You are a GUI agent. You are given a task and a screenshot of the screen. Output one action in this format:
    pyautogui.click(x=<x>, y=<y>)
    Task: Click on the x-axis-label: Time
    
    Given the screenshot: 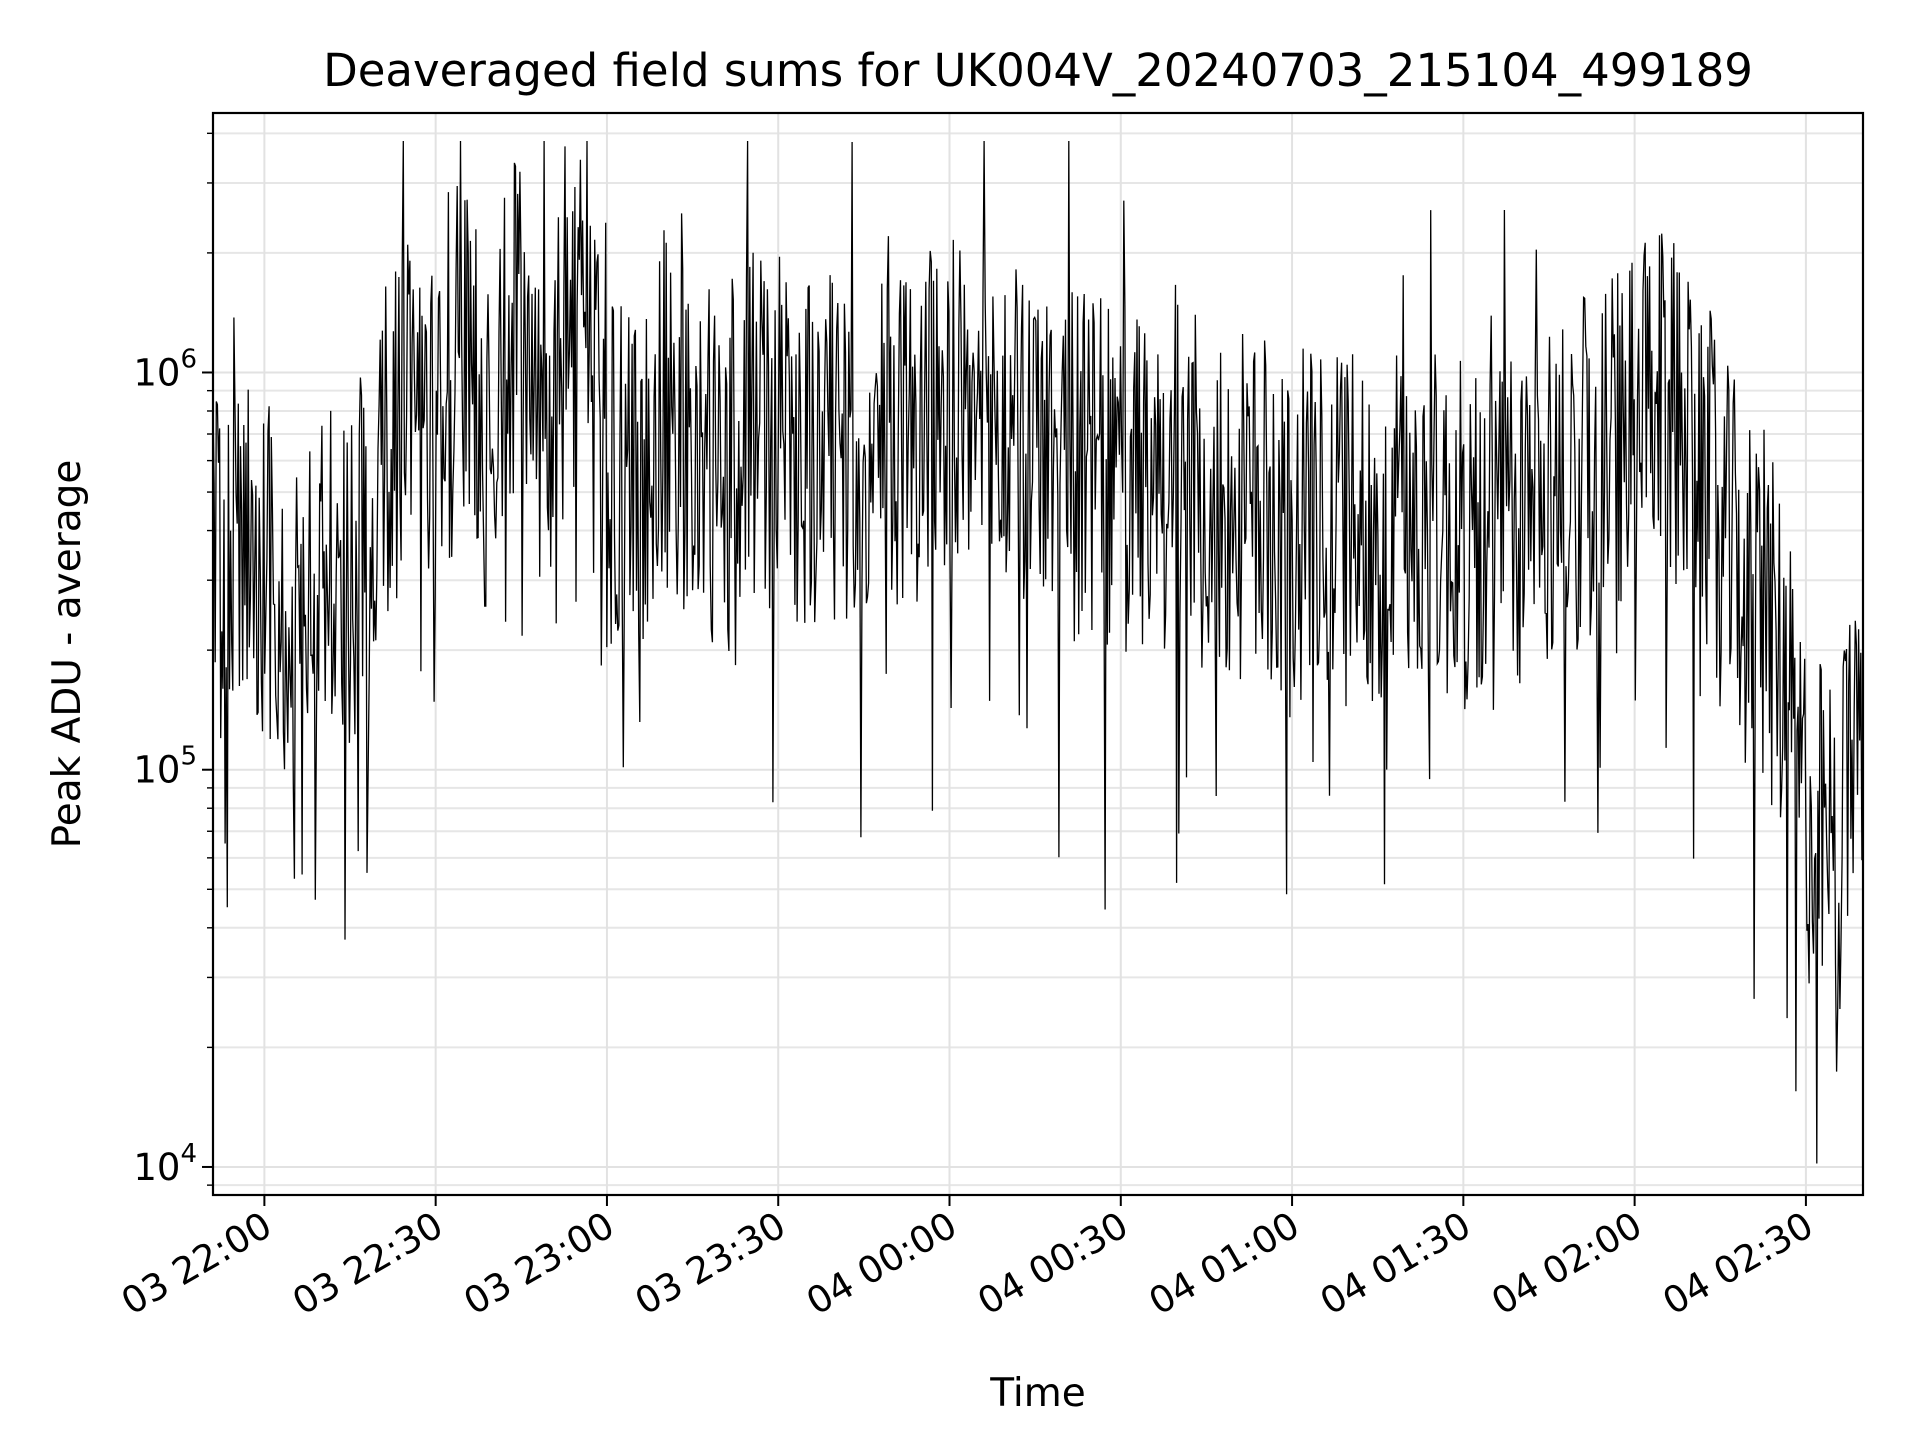 What is the action you would take?
    pyautogui.click(x=1037, y=1393)
    